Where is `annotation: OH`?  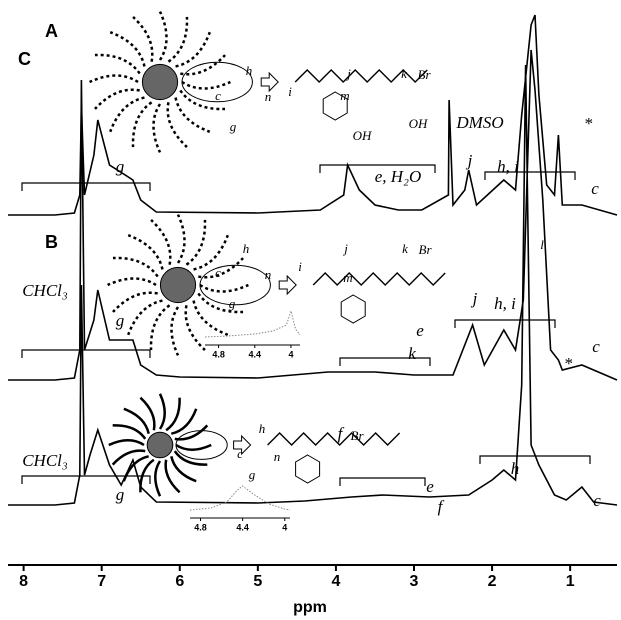
annotation: OH is located at coordinates (418, 123).